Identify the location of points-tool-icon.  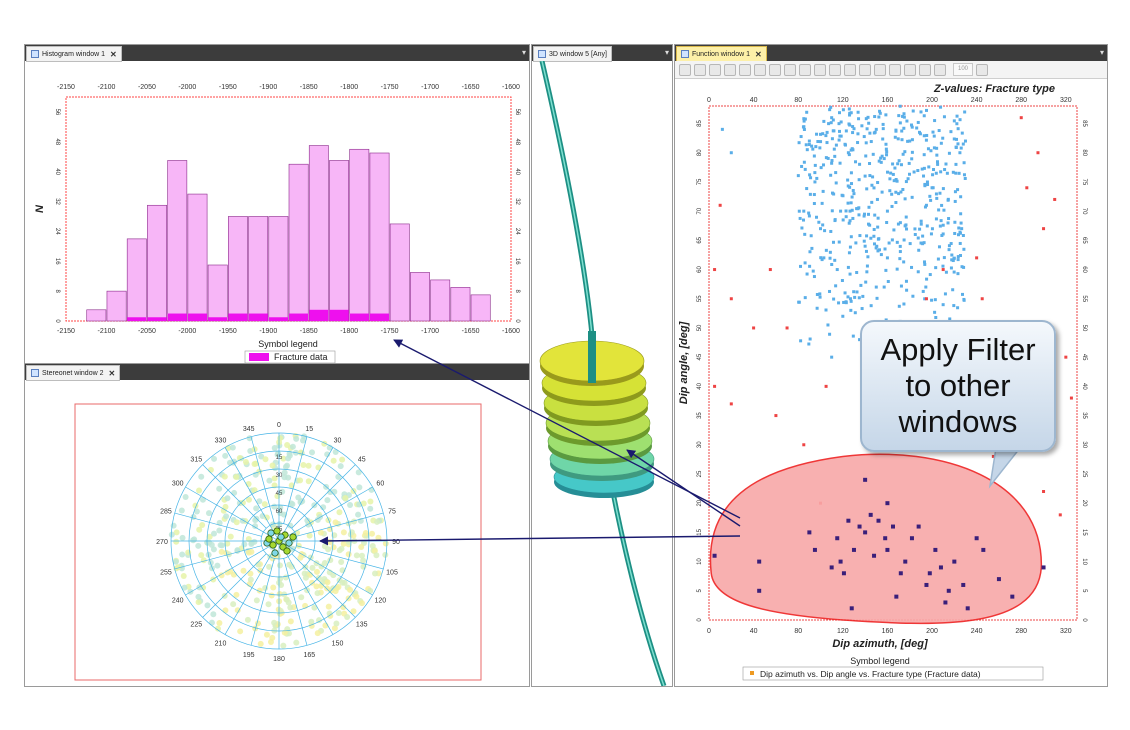
(760, 69).